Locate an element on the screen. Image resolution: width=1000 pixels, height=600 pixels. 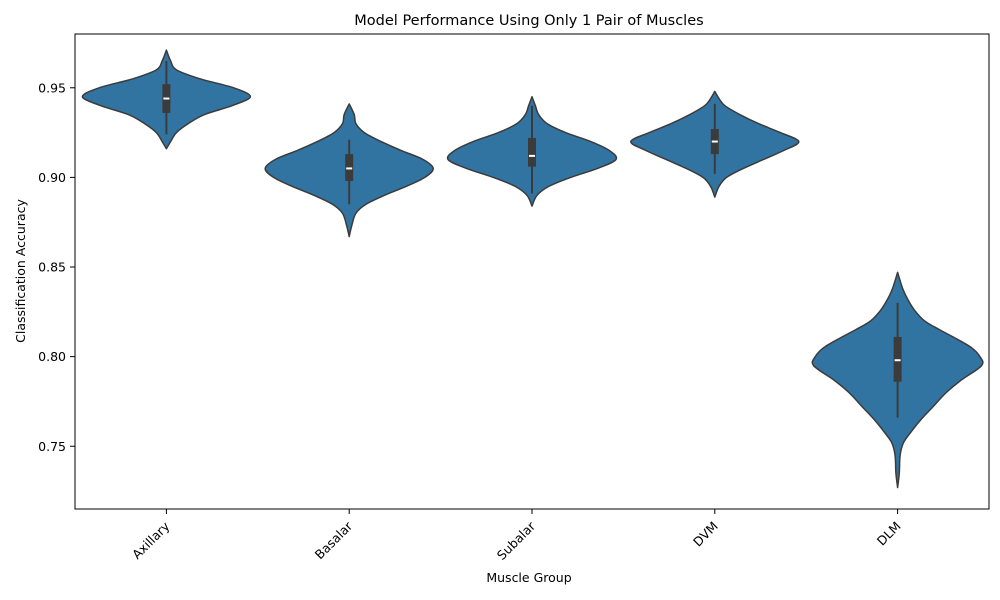
violin-dlm is located at coordinates (897, 380).